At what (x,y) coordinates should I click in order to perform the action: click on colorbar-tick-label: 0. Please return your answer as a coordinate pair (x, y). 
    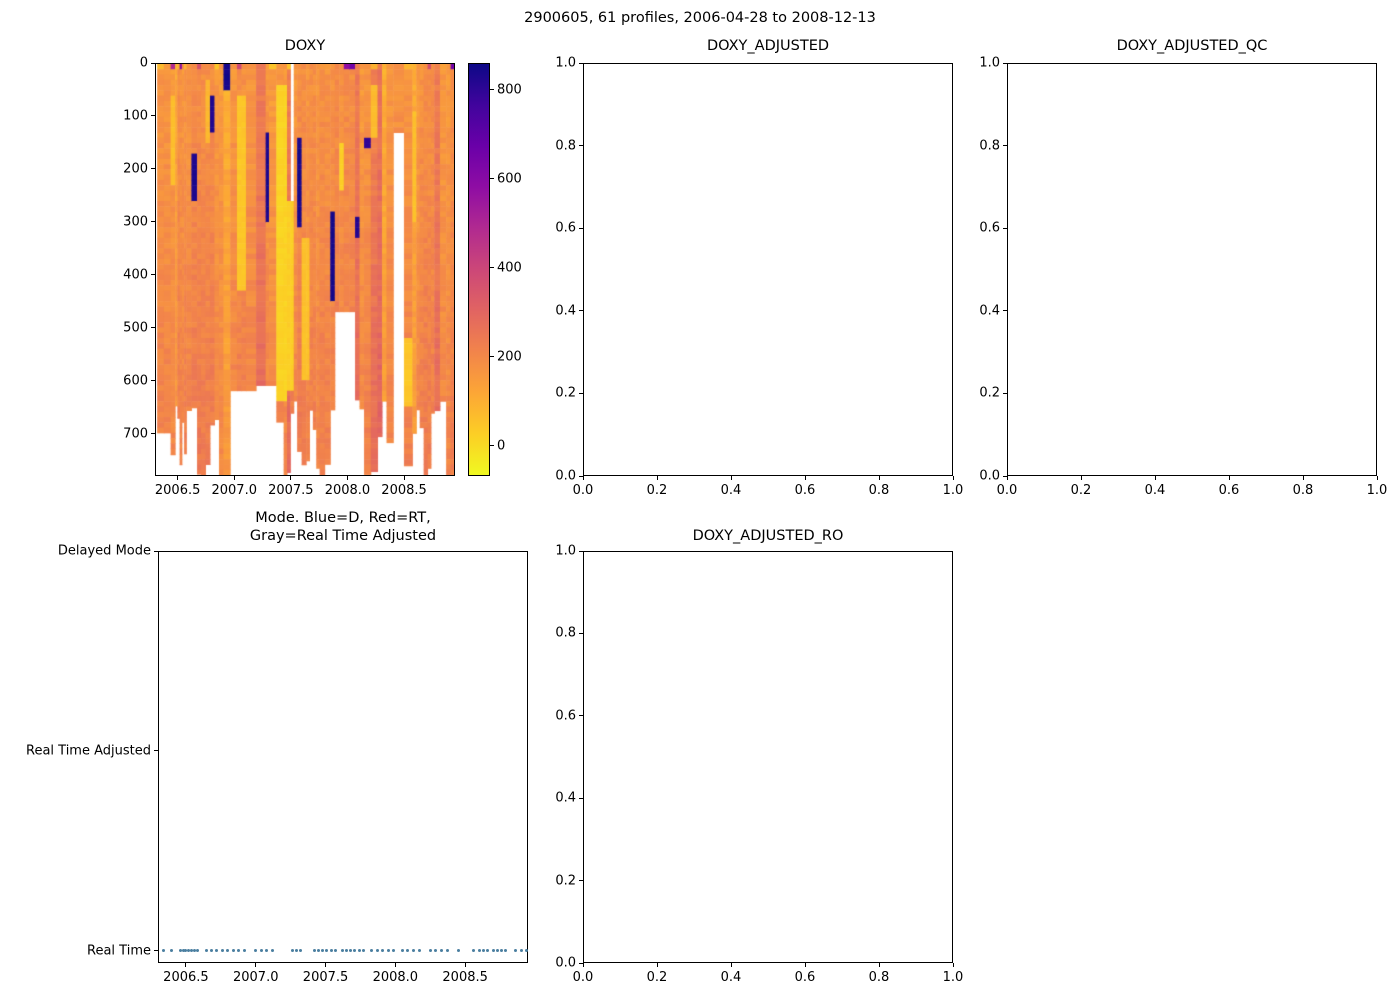
    Looking at the image, I should click on (501, 446).